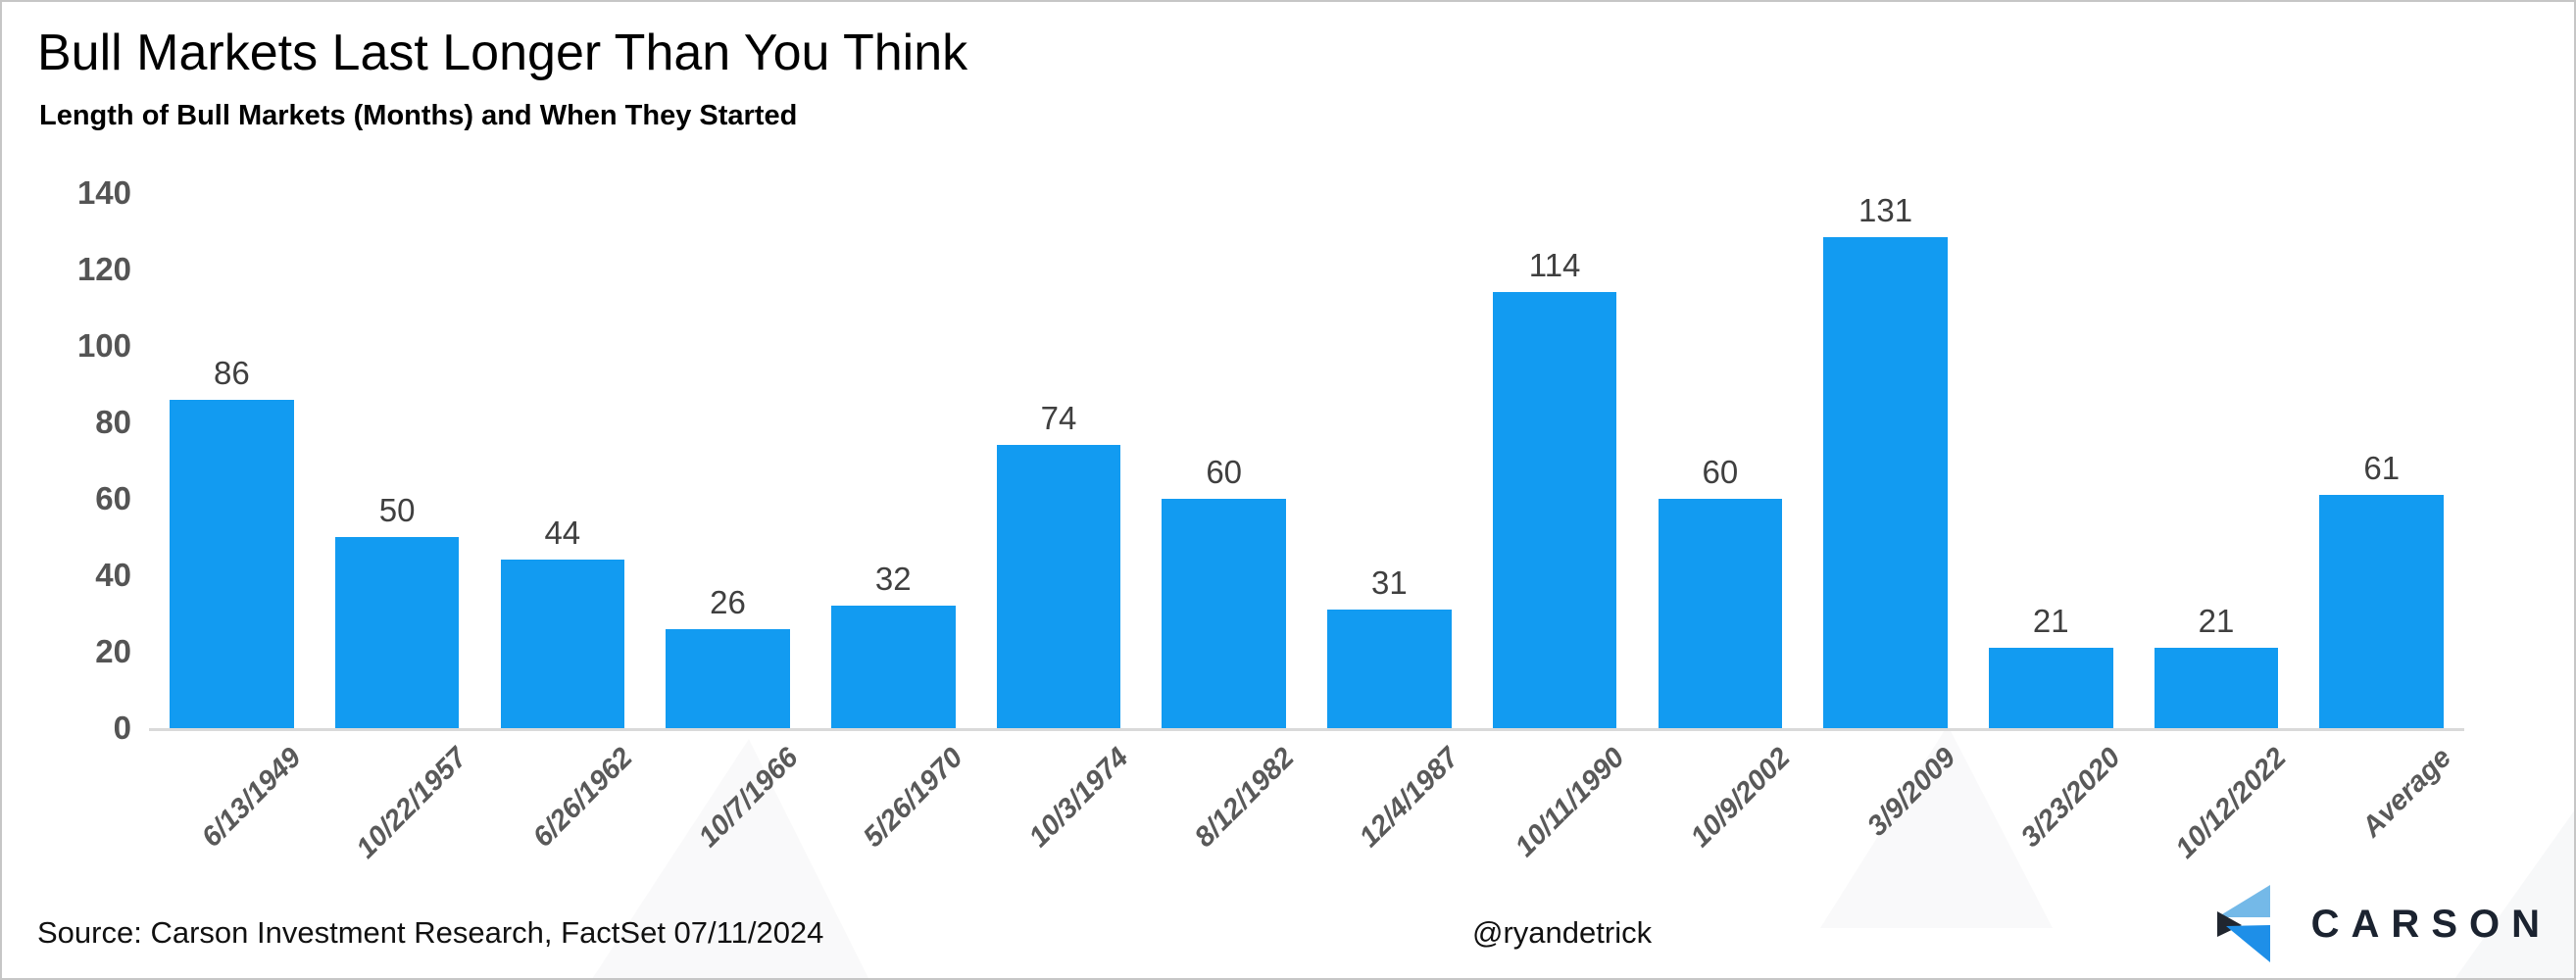  What do you see at coordinates (1885, 210) in the screenshot?
I see `bar-value-label: 131` at bounding box center [1885, 210].